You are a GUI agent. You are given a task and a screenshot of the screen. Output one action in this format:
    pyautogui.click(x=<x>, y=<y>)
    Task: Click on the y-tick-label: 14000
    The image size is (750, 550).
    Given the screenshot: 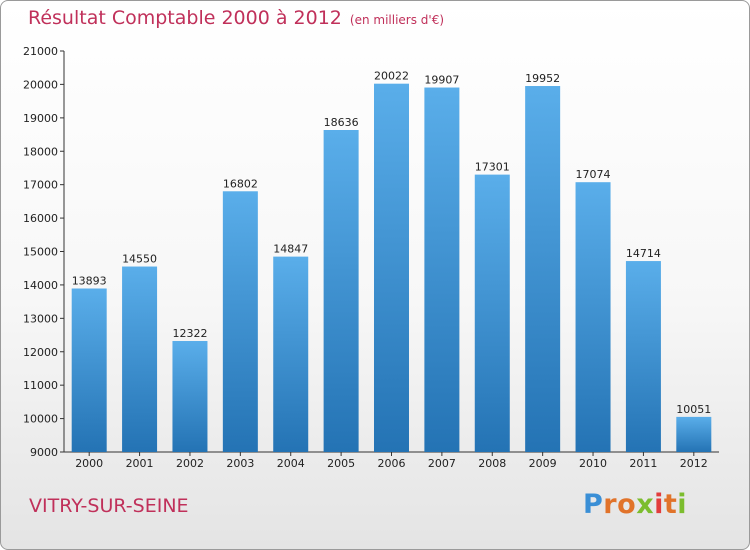 What is the action you would take?
    pyautogui.click(x=40, y=285)
    